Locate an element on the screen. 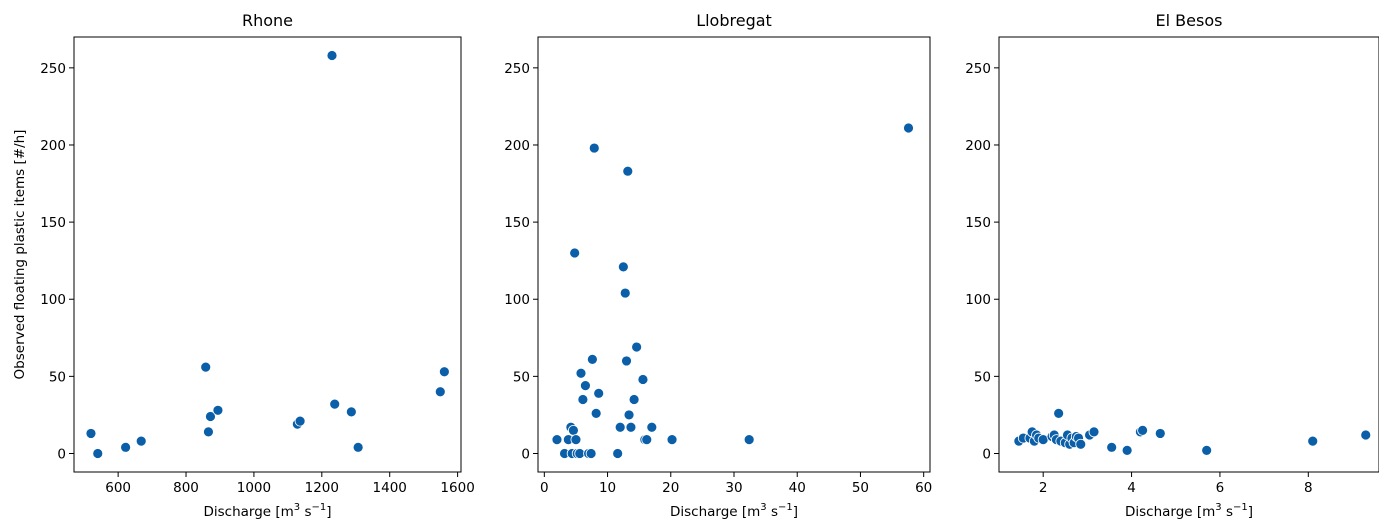 The image size is (1379, 519). y-axis-title: Observed floating plastic items [#/h] is located at coordinates (20, 255).